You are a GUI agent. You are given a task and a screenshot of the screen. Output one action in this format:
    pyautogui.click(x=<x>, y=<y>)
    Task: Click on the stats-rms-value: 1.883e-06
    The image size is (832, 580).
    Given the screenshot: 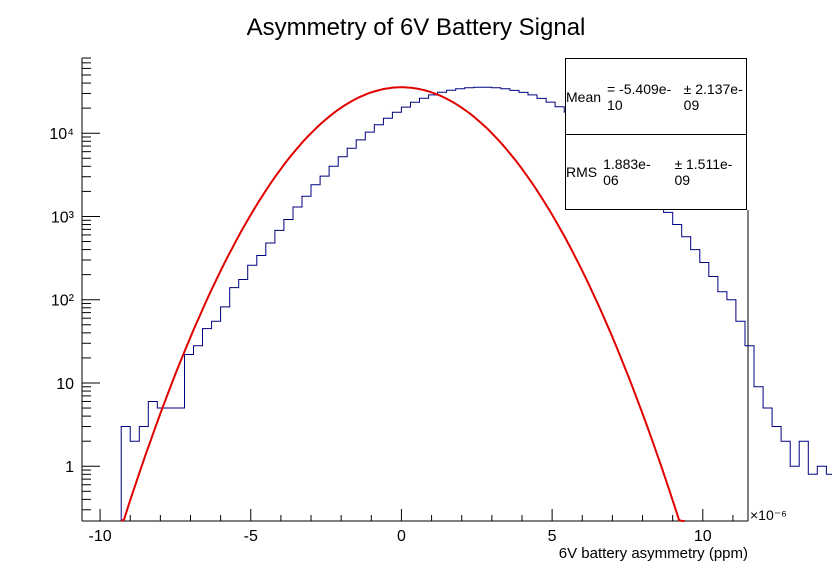 What is the action you would take?
    pyautogui.click(x=627, y=172)
    